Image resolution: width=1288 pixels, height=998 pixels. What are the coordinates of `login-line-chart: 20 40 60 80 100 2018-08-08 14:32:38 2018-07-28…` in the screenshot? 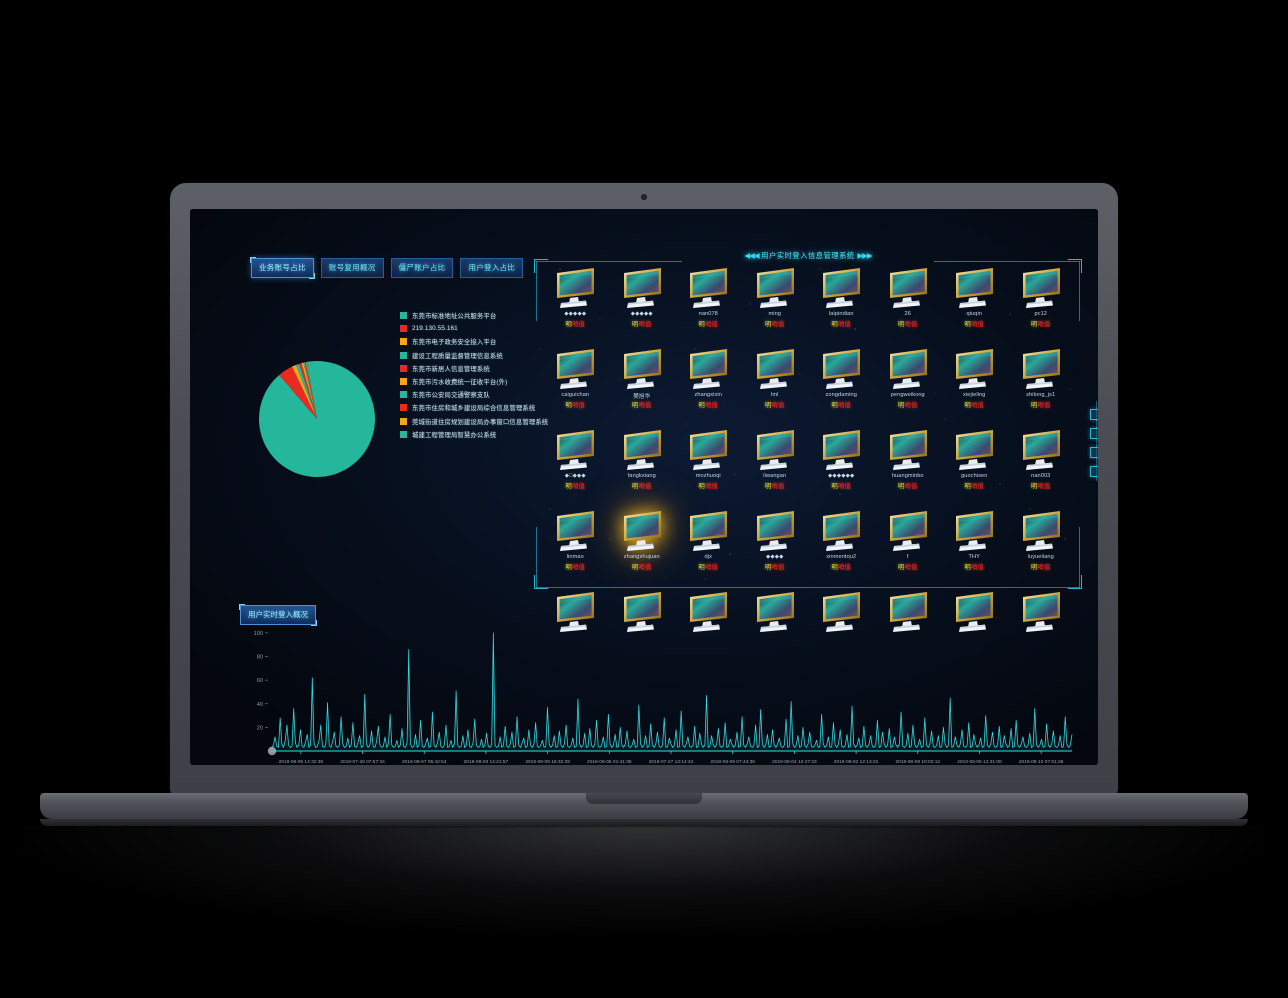 It's located at (660, 694).